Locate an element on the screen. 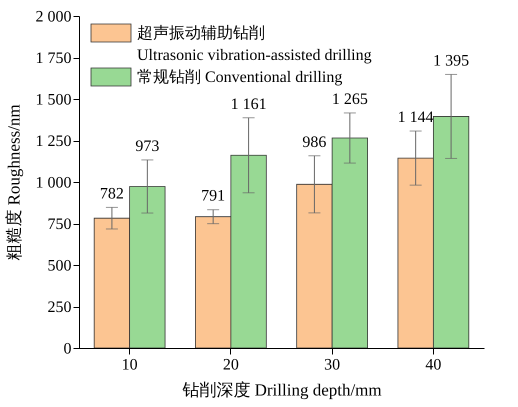  legend-label: 常规钻削 Conventional drilling is located at coordinates (239, 77).